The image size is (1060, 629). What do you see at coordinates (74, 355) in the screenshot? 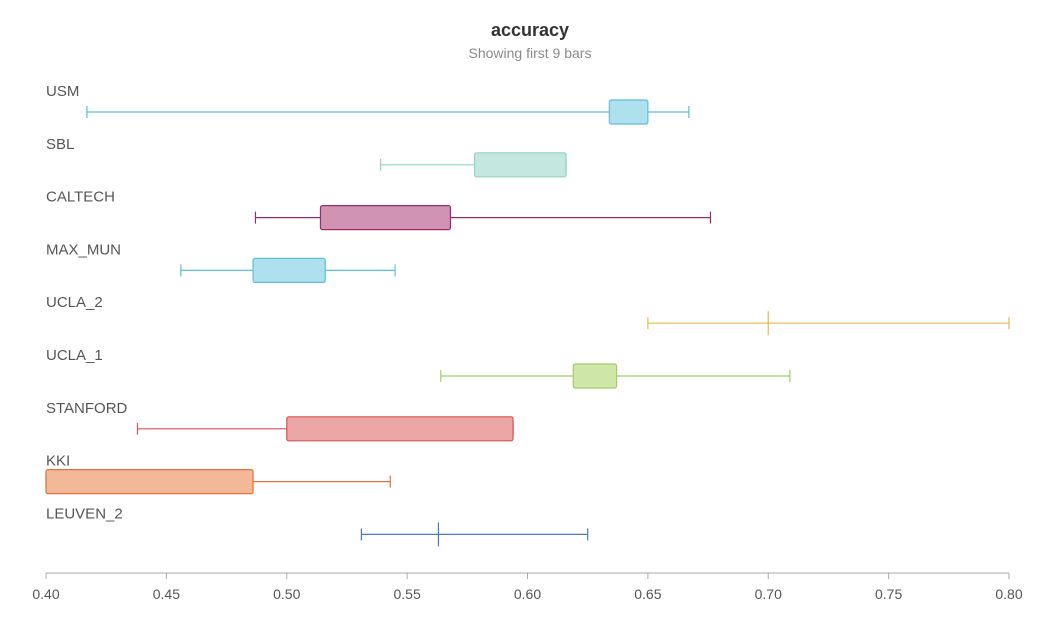
I see `category-label: UCLA_1` at bounding box center [74, 355].